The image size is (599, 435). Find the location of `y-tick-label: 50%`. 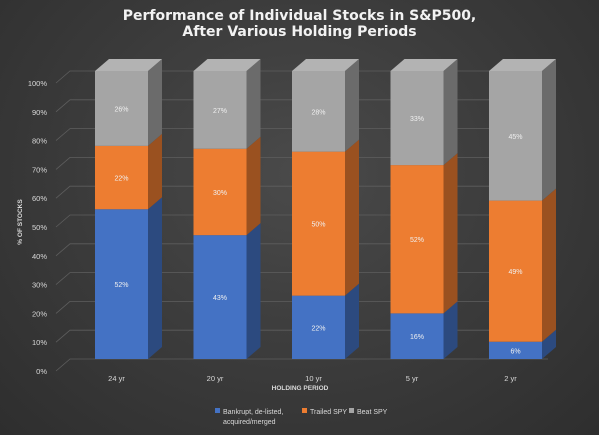

y-tick-label: 50% is located at coordinates (39, 227).